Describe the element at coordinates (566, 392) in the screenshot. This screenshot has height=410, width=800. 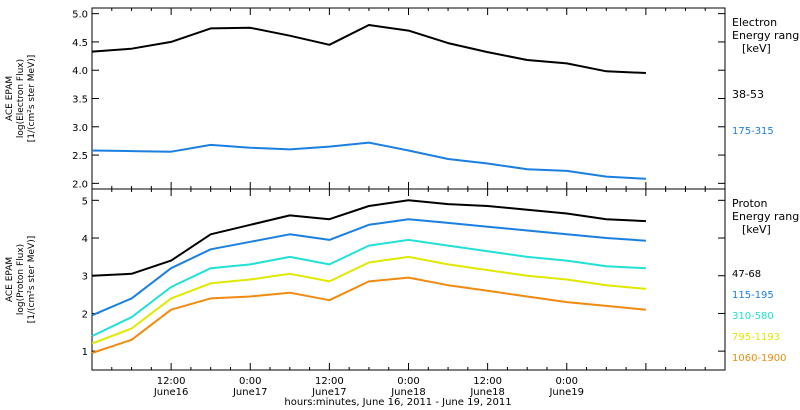
I see `x-tick-day-label: June19` at that location.